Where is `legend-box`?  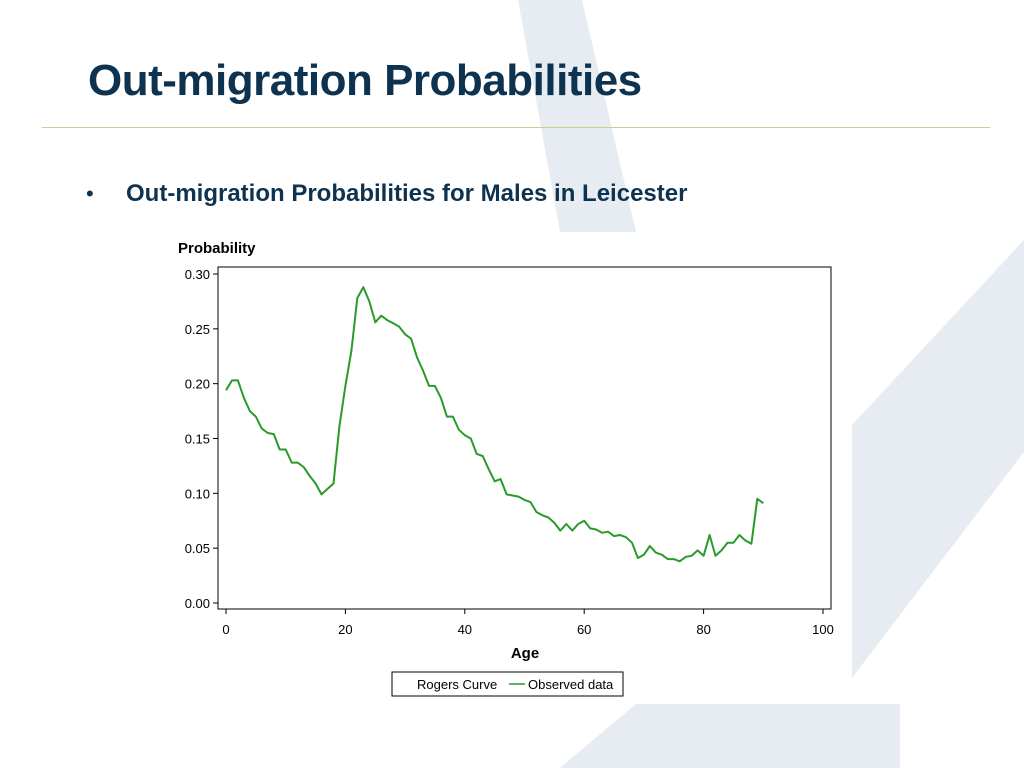 legend-box is located at coordinates (507, 684).